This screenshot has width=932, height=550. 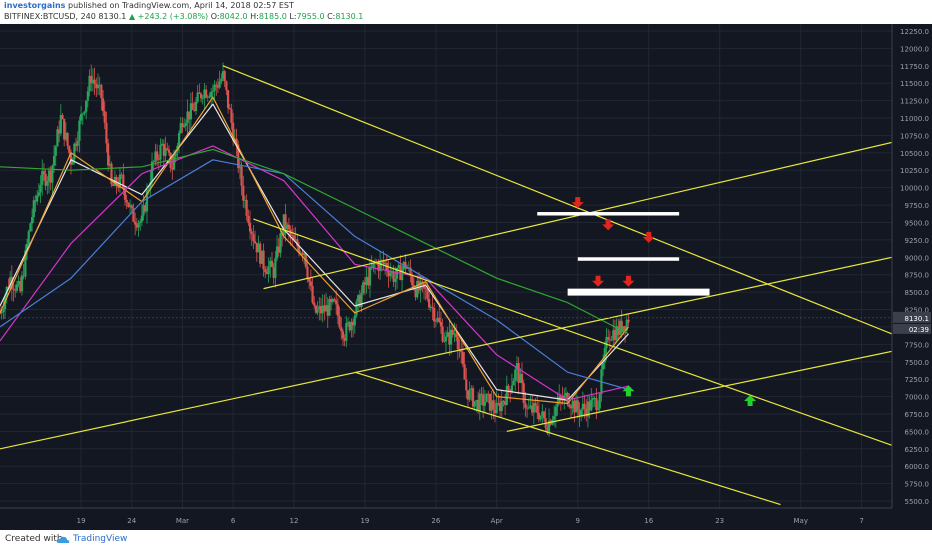 What do you see at coordinates (912, 277) in the screenshot?
I see `price-axis-panel` at bounding box center [912, 277].